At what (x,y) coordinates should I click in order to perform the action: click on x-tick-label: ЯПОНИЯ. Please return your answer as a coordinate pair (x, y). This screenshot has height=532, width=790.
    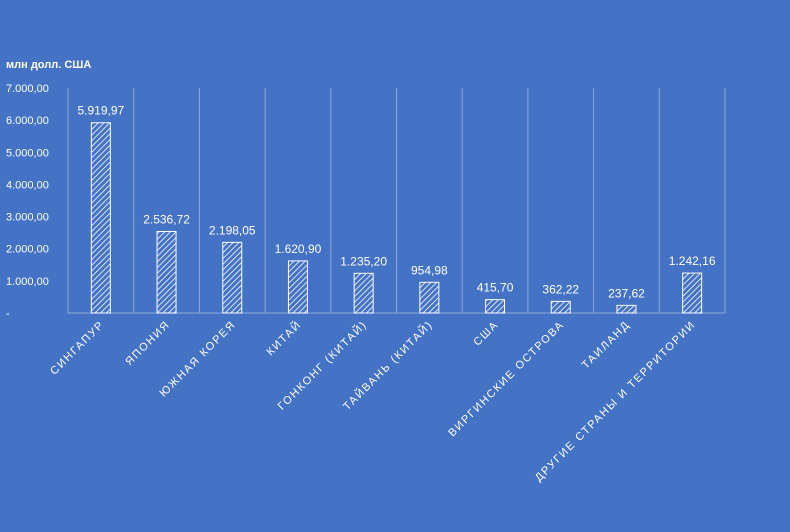
    Looking at the image, I should click on (147, 343).